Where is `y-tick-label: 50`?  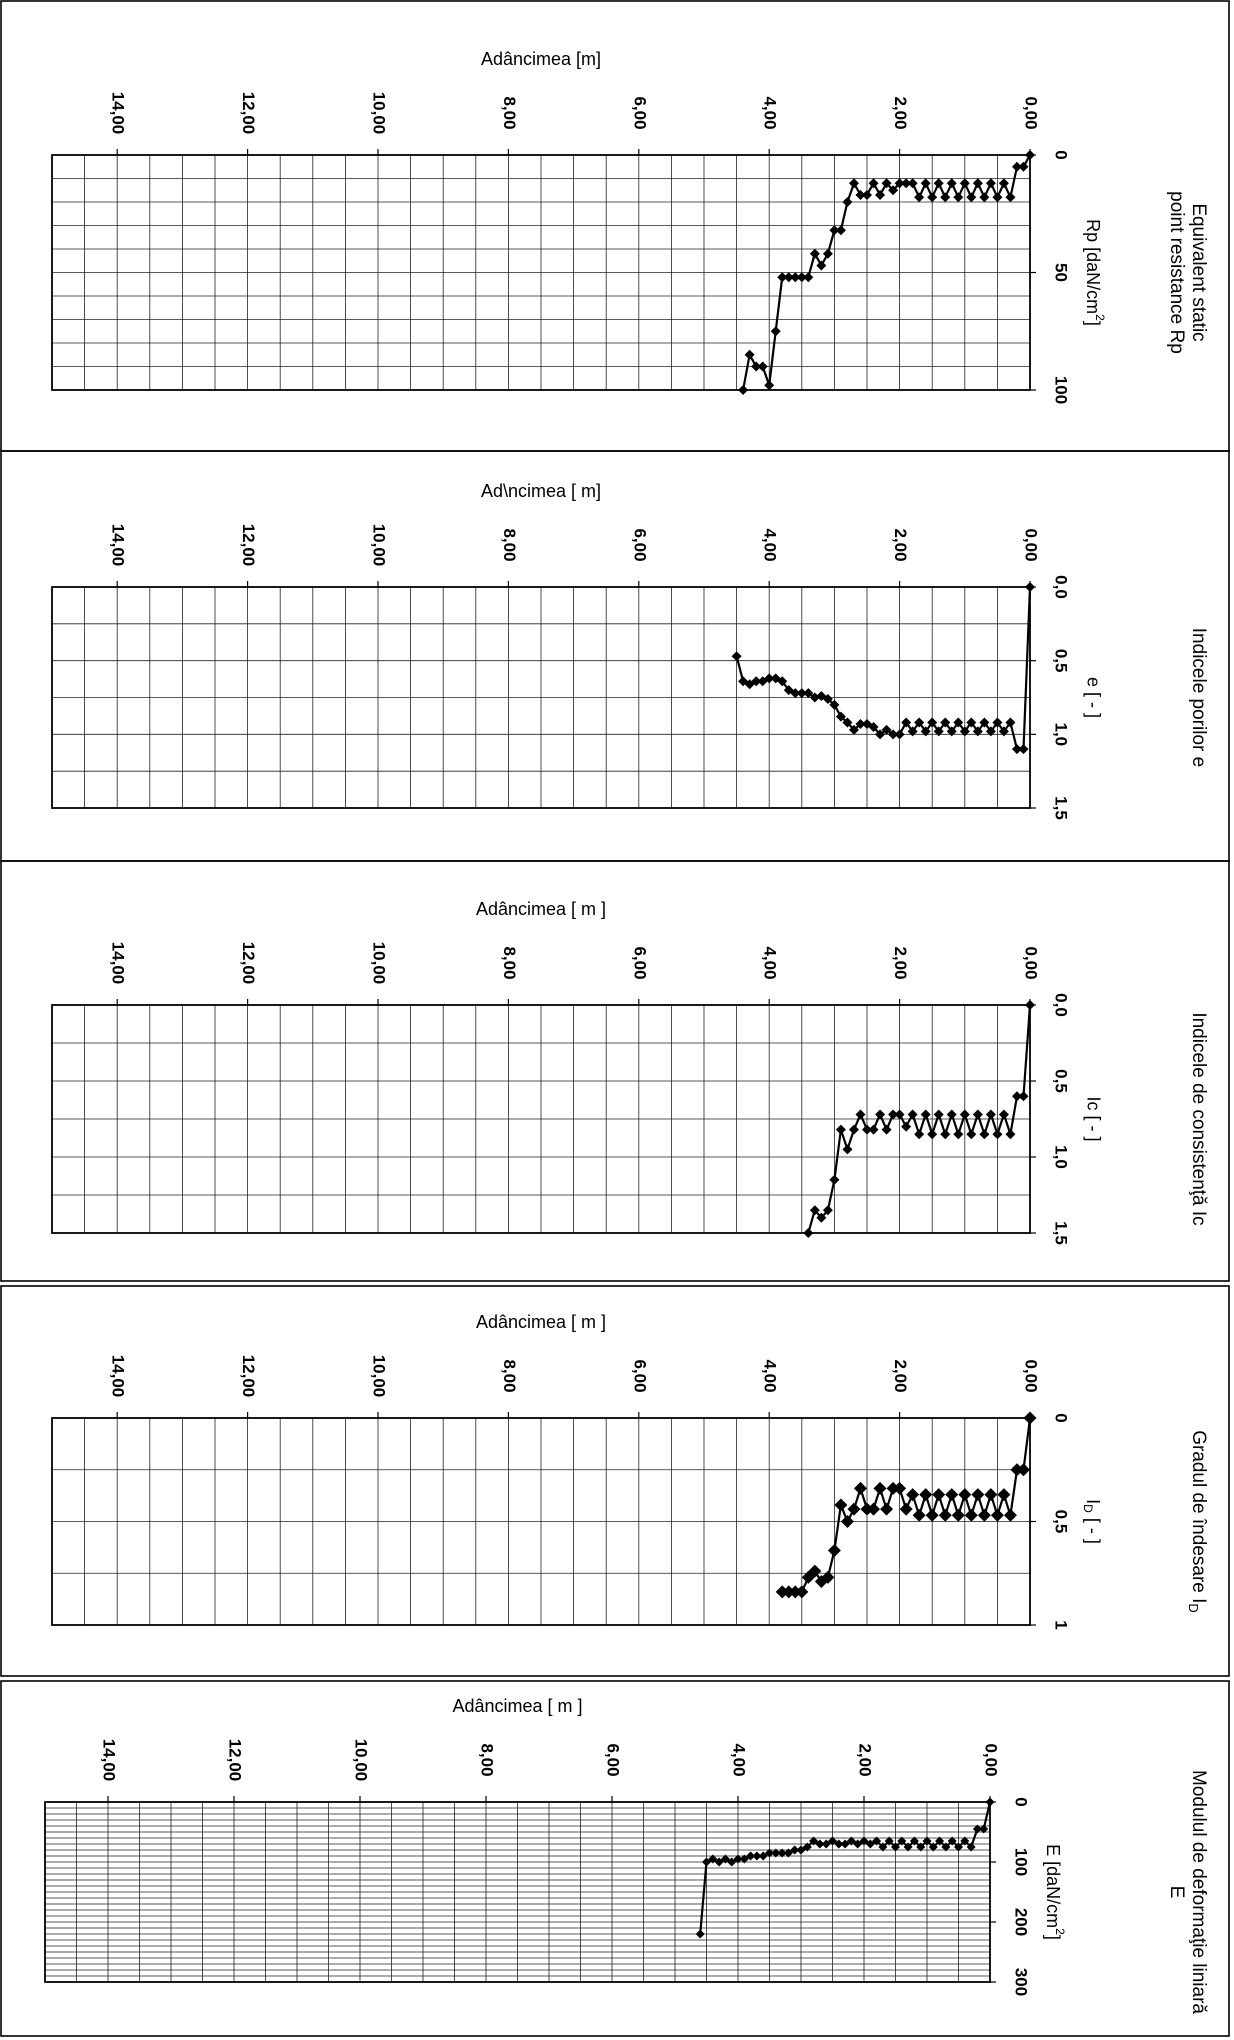 y-tick-label: 50 is located at coordinates (1061, 272).